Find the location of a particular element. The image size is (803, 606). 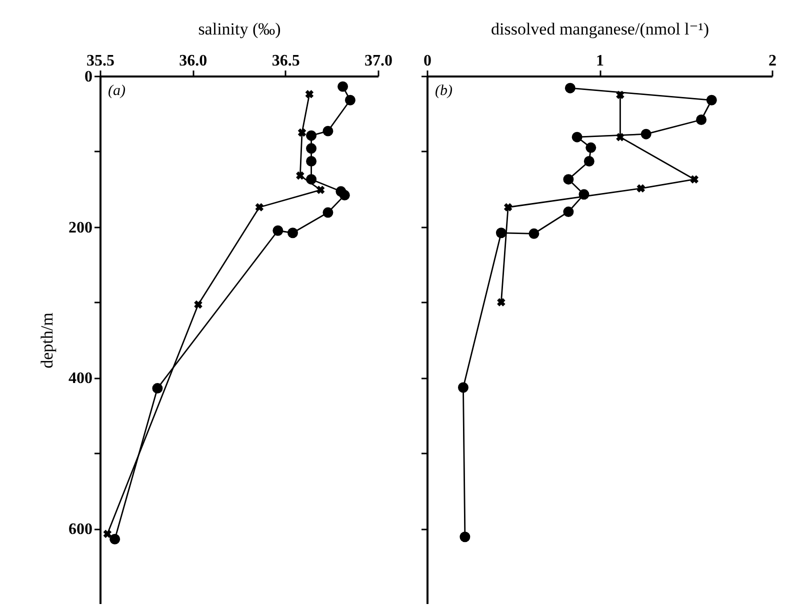

x-axis-title: dissolved manganese/(nmol l⁻¹) is located at coordinates (600, 29).